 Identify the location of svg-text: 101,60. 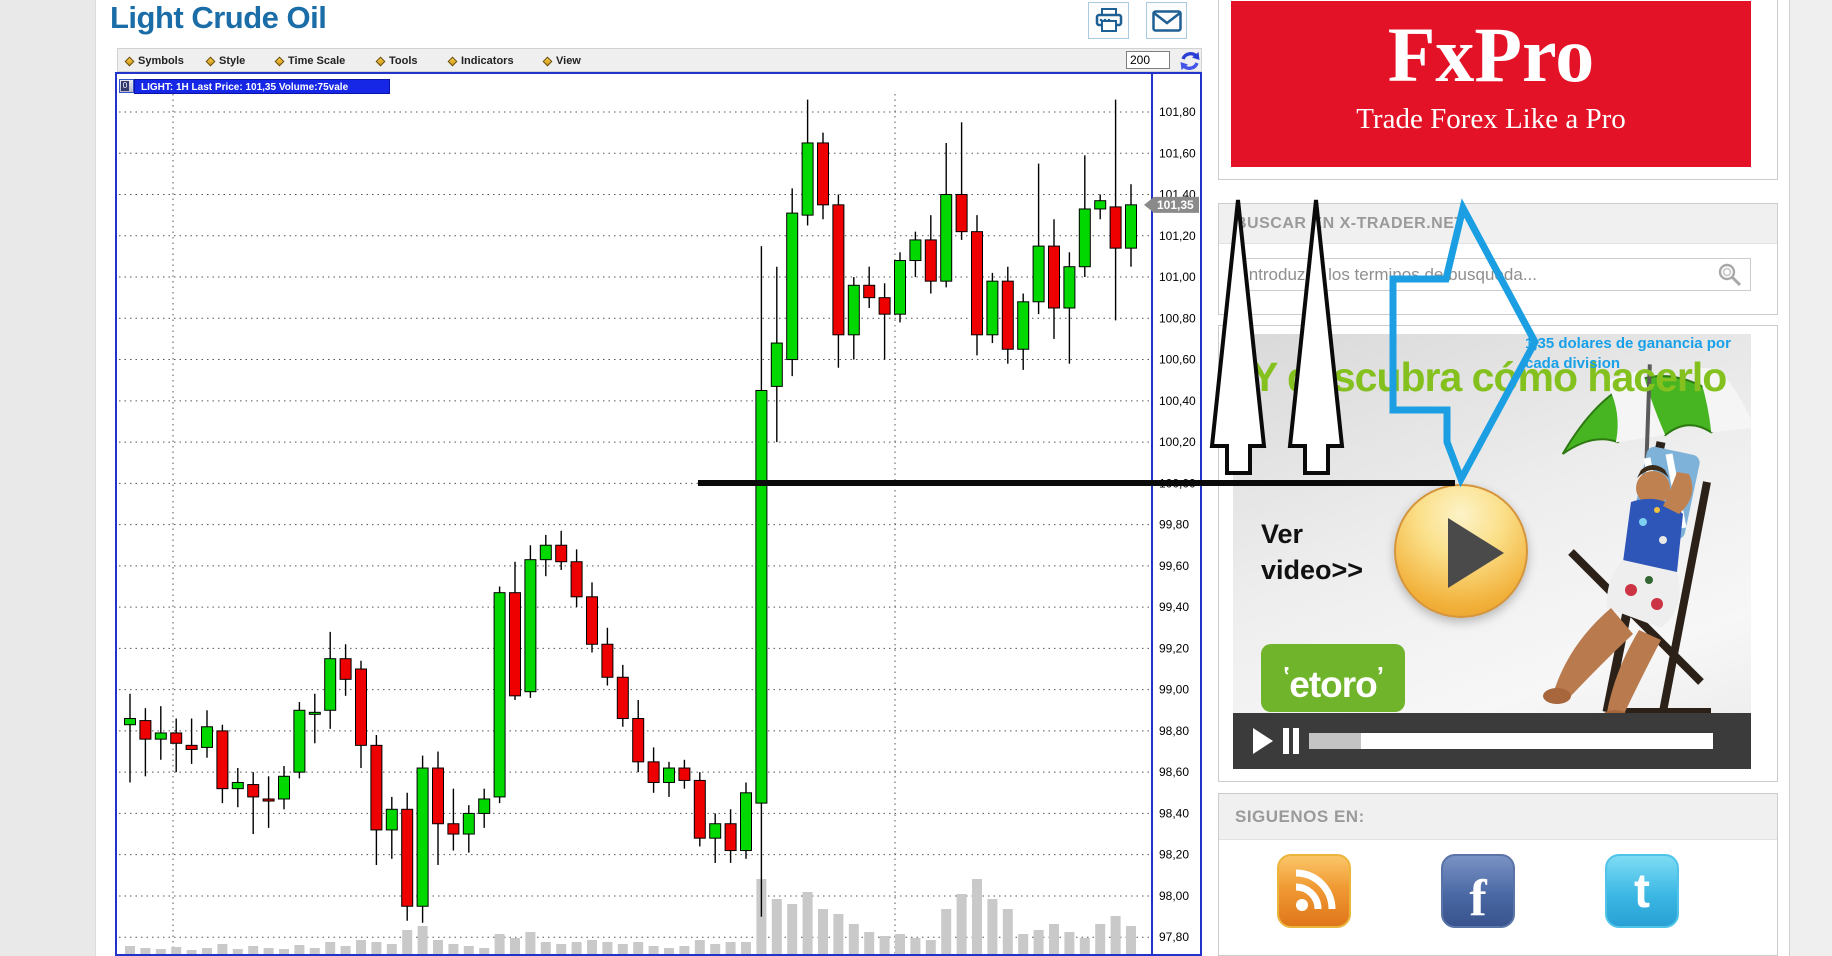
(1177, 153).